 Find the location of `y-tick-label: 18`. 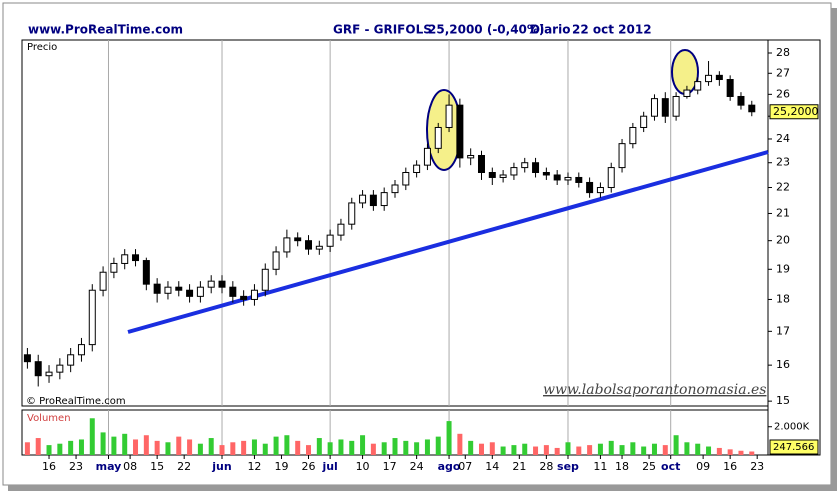

y-tick-label: 18 is located at coordinates (783, 298).